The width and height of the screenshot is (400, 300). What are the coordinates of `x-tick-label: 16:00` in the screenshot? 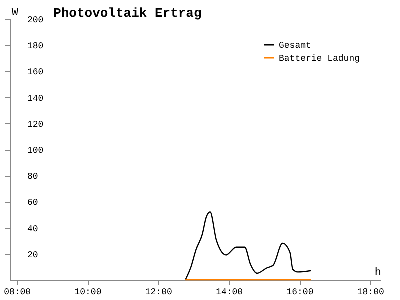 It's located at (300, 293).